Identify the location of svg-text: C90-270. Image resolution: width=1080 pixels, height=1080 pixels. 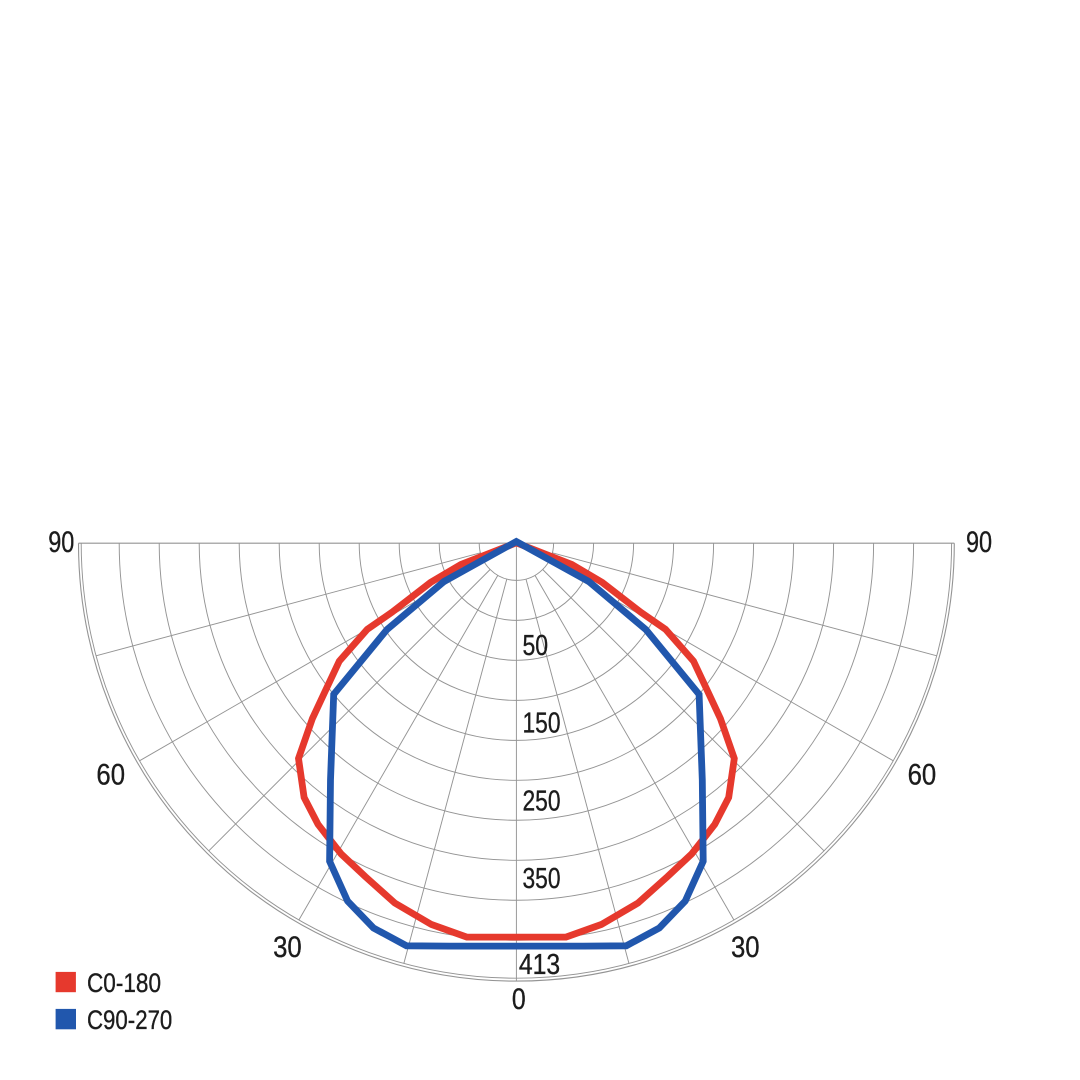
(129, 1020).